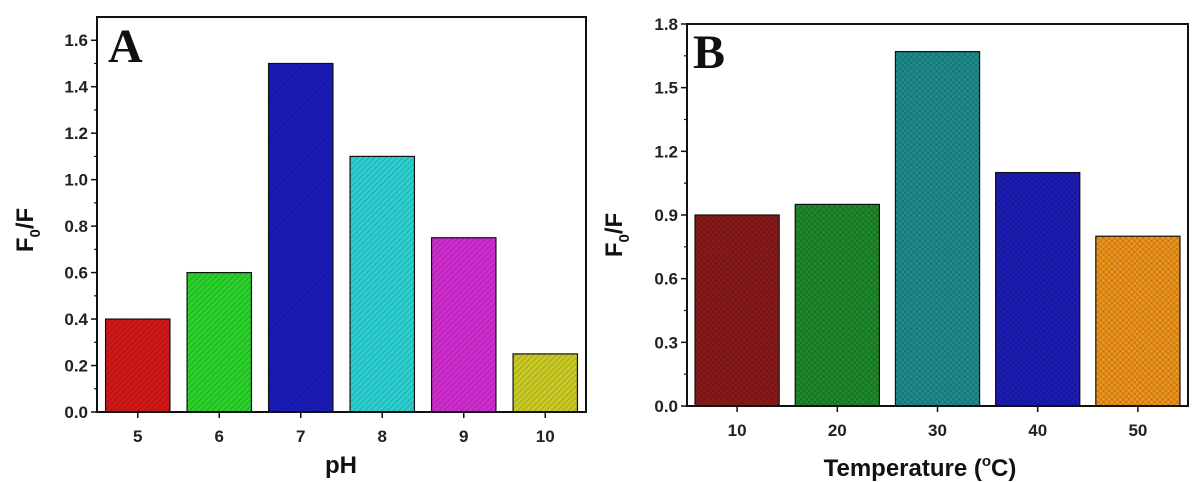  What do you see at coordinates (617, 235) in the screenshot?
I see `y-axis-title-b: F0/F` at bounding box center [617, 235].